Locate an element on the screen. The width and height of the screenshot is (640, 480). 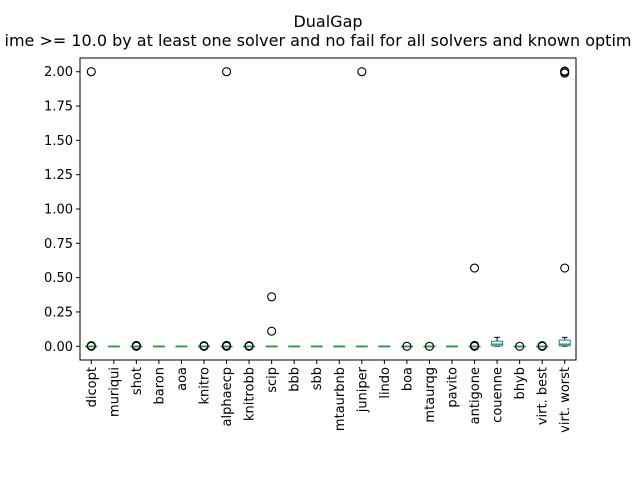
x-tick-label: baron is located at coordinates (159, 385).